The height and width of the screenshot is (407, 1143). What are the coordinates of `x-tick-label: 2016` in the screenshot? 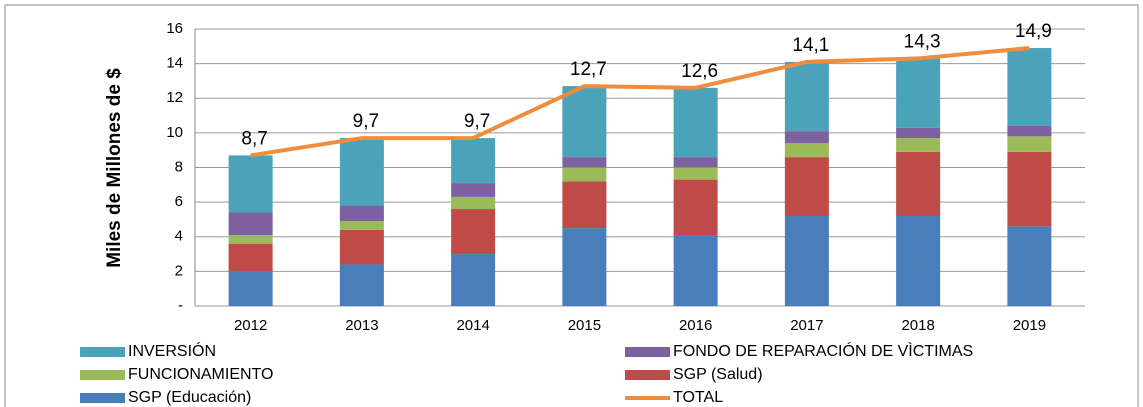 It's located at (695, 325).